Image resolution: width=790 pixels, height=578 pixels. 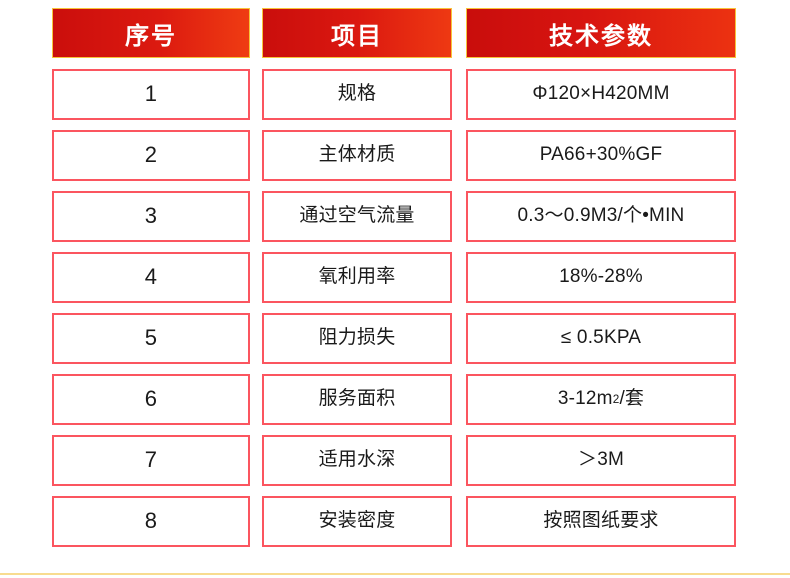 What do you see at coordinates (357, 155) in the screenshot?
I see `cell-item: 主体材质` at bounding box center [357, 155].